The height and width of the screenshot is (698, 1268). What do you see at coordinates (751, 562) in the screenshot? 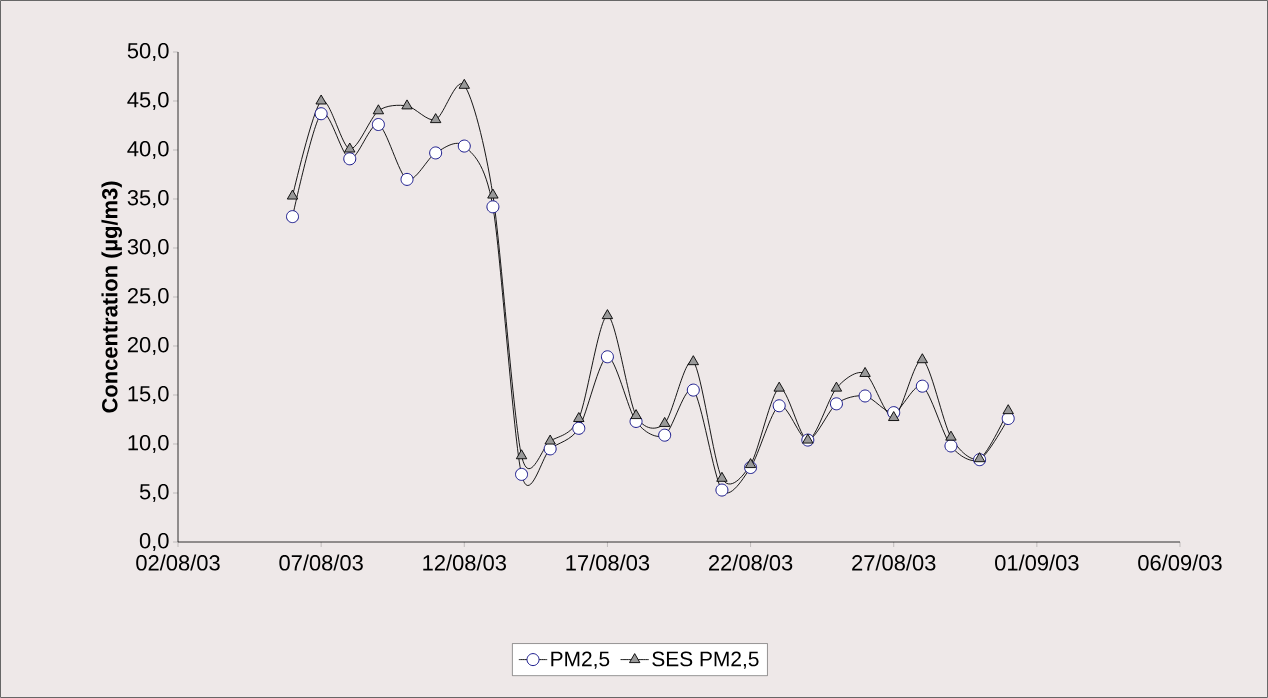
I see `x-tick-label: 22/08/03` at bounding box center [751, 562].